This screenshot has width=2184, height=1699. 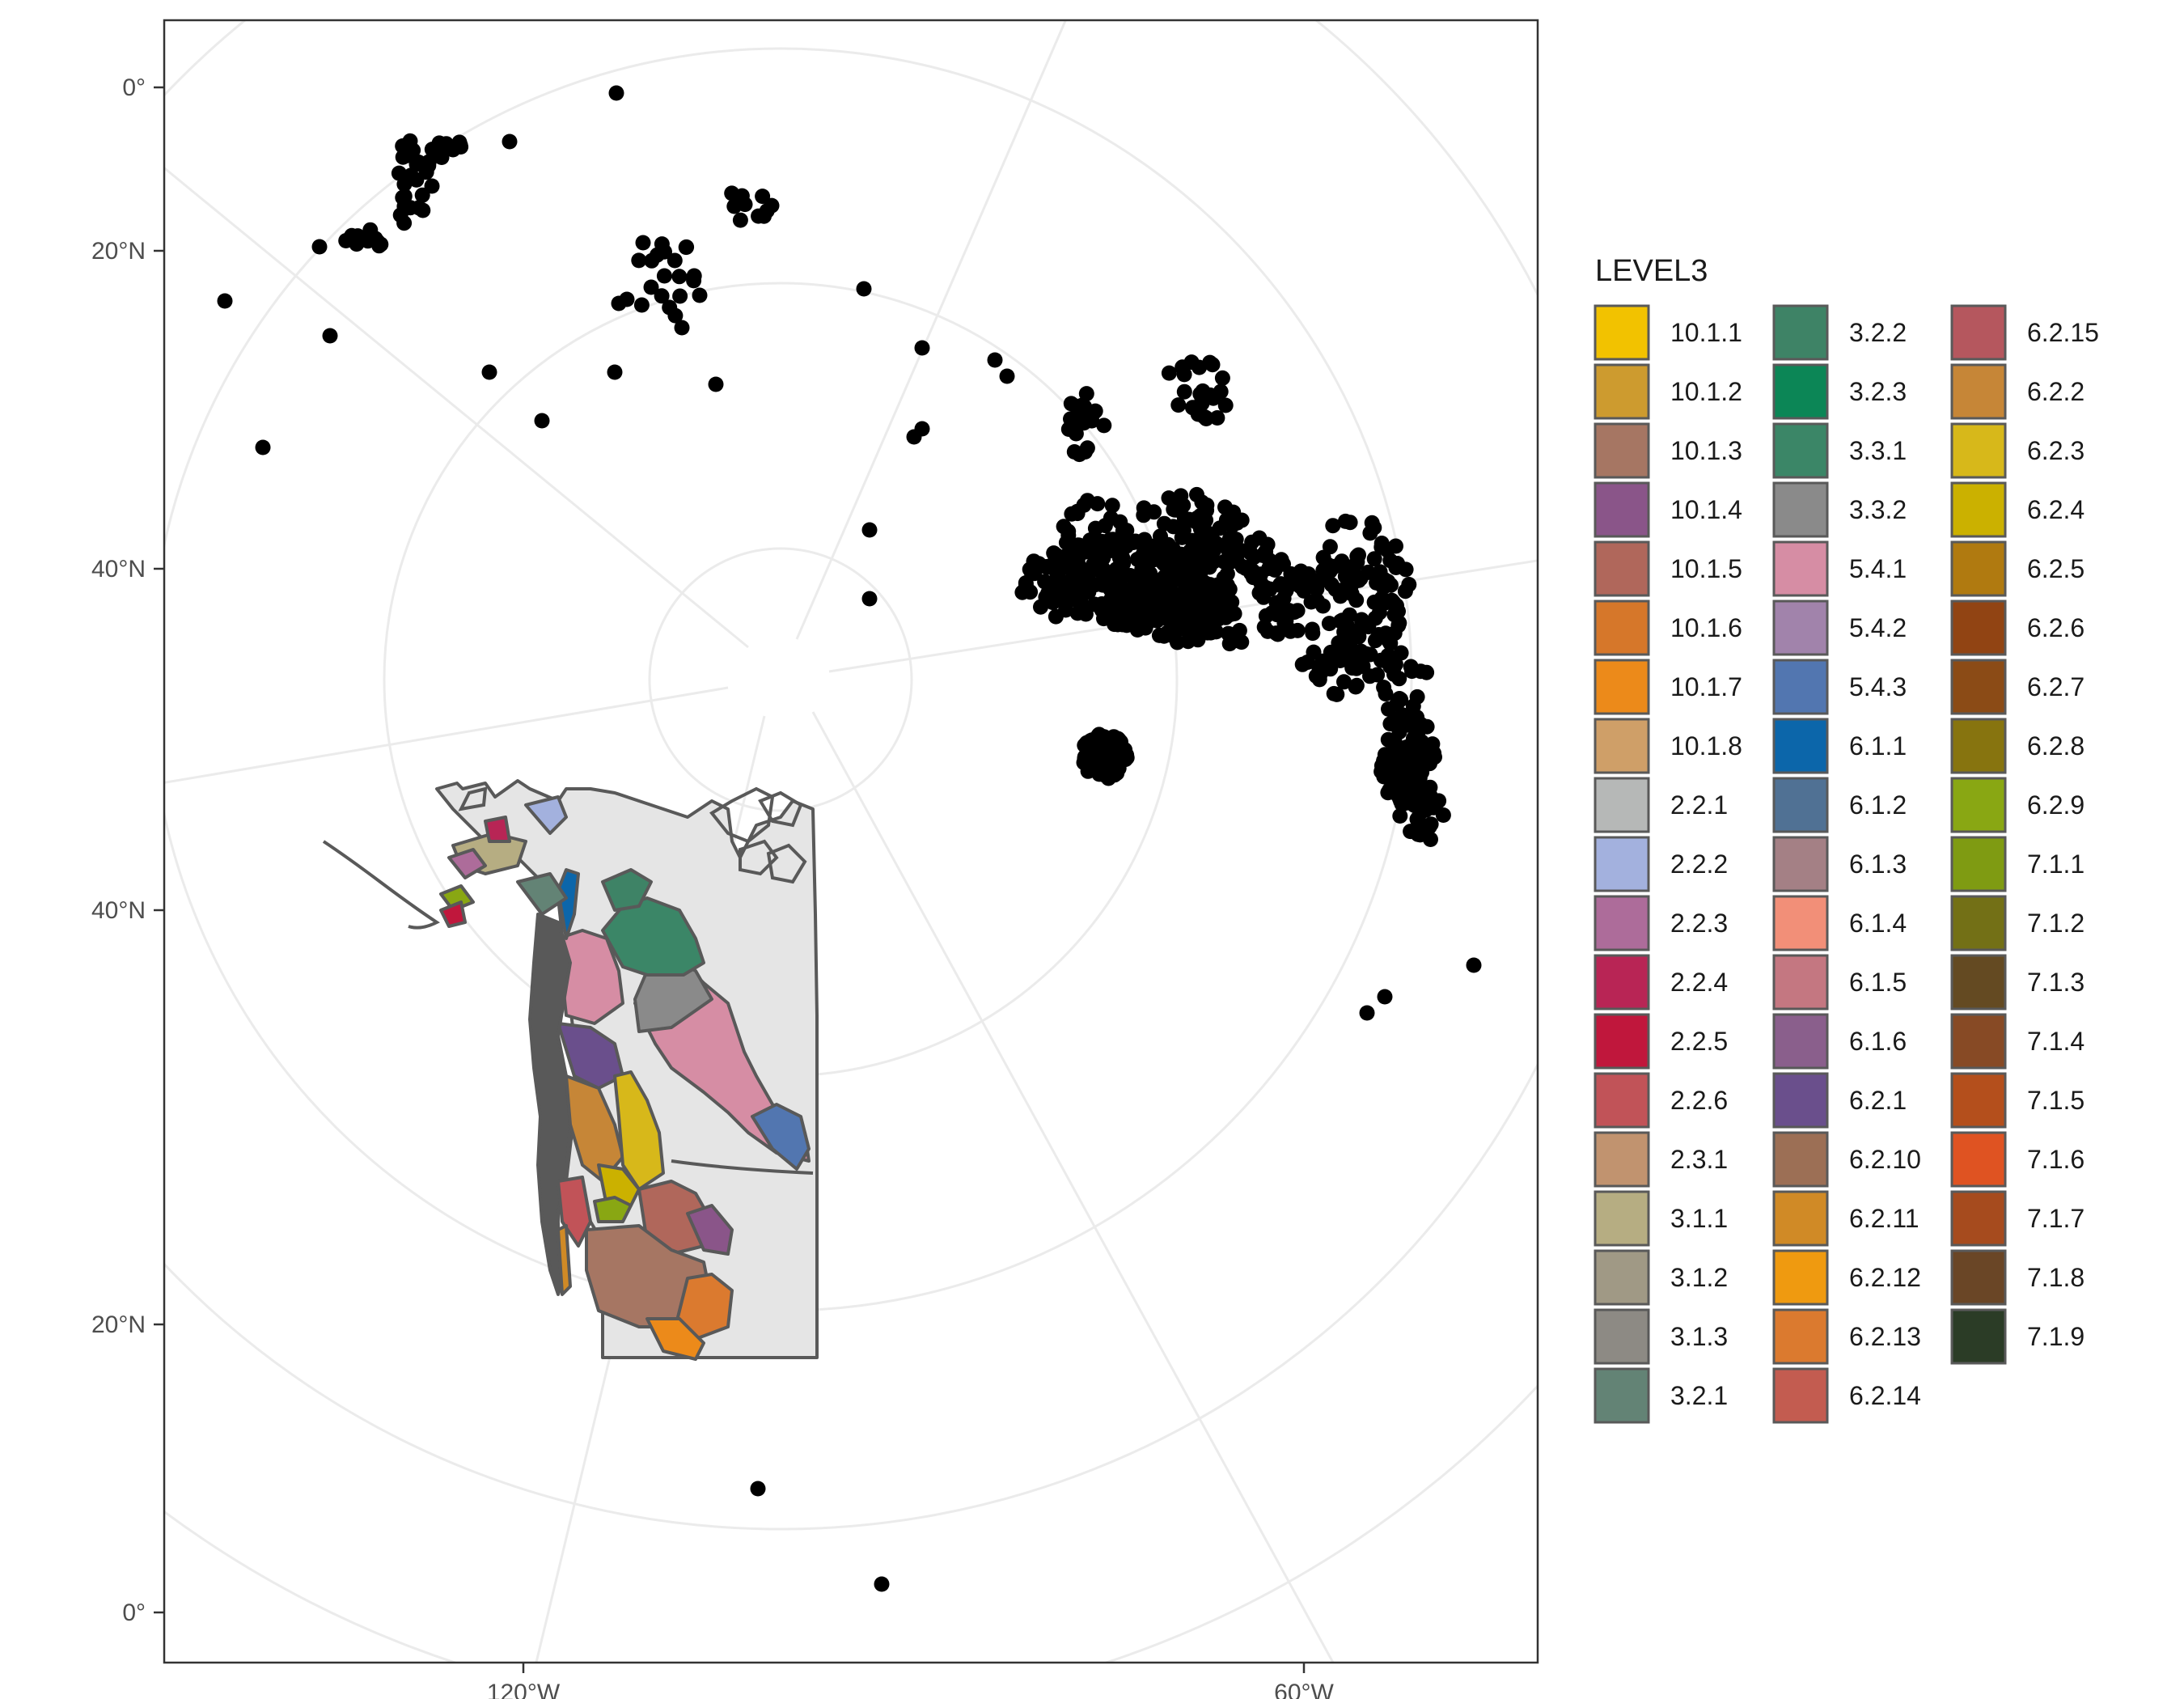 What do you see at coordinates (1979, 805) in the screenshot?
I see `legend-key-6.2.9` at bounding box center [1979, 805].